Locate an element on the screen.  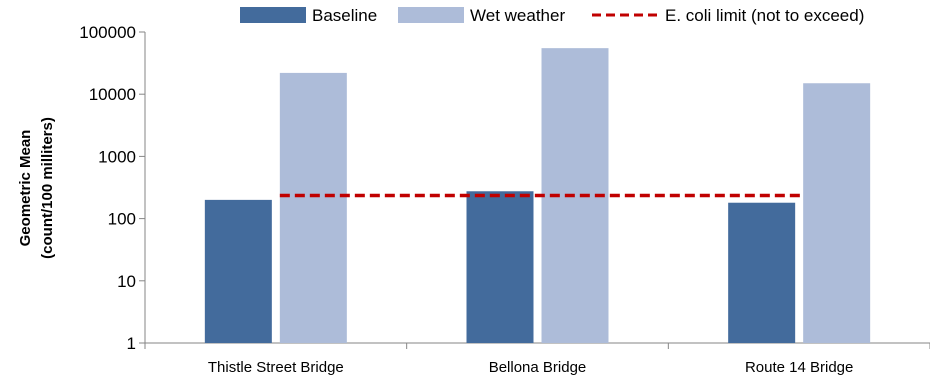
x-tick-label: Thistle Street Bridge is located at coordinates (276, 367).